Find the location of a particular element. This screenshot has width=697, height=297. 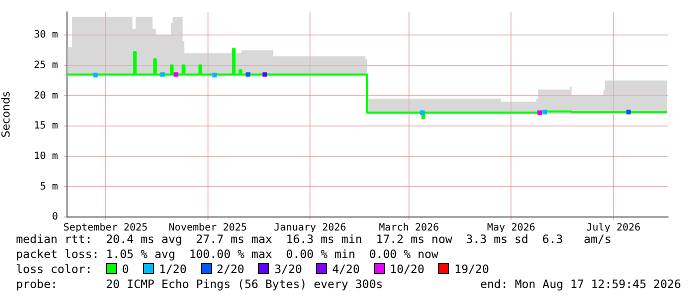

legend-label: 19/20 is located at coordinates (472, 269).